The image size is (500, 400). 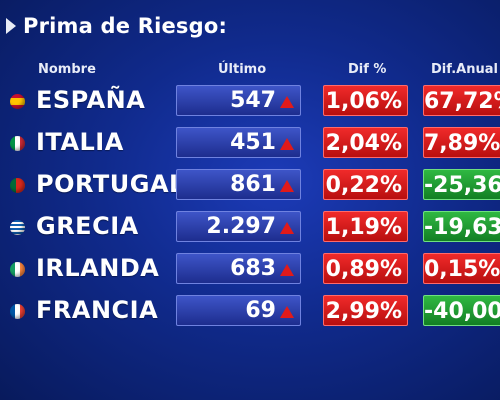 I want to click on ultimo-value: 683, so click(x=253, y=268).